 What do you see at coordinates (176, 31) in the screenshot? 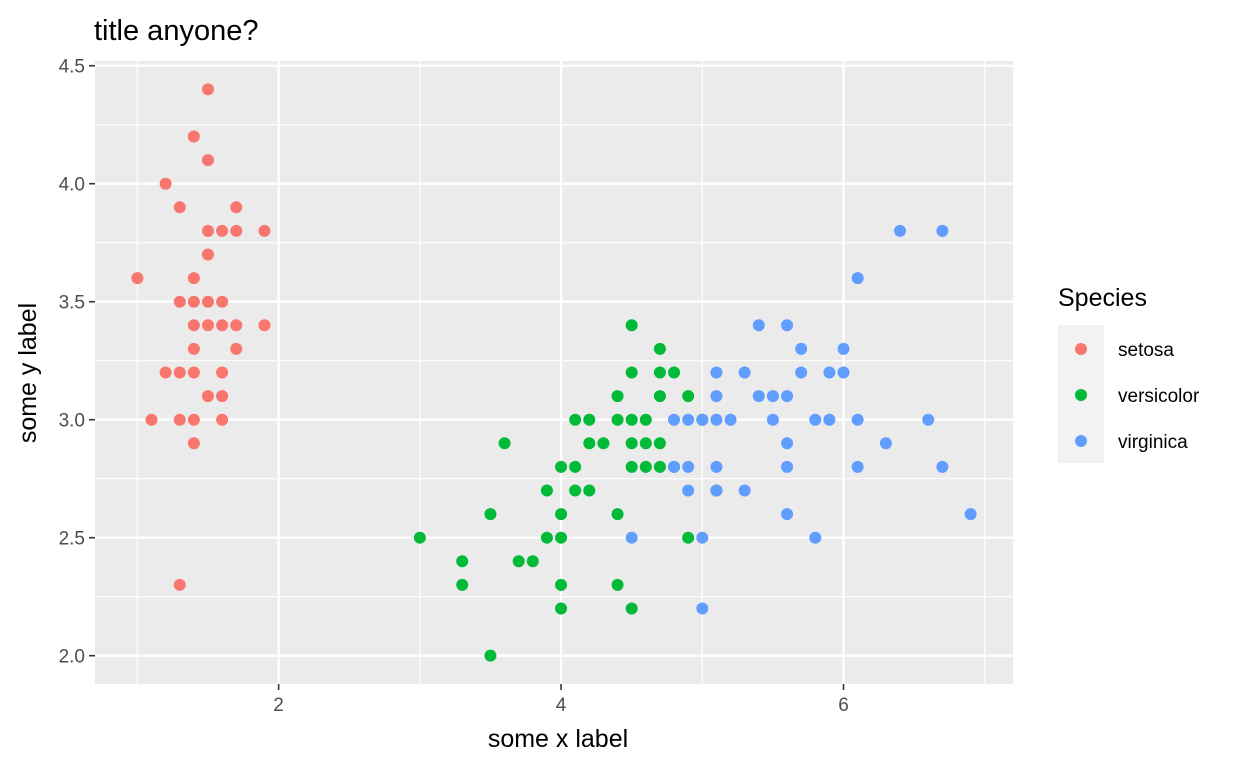
I see `chart-title: title anyone?` at bounding box center [176, 31].